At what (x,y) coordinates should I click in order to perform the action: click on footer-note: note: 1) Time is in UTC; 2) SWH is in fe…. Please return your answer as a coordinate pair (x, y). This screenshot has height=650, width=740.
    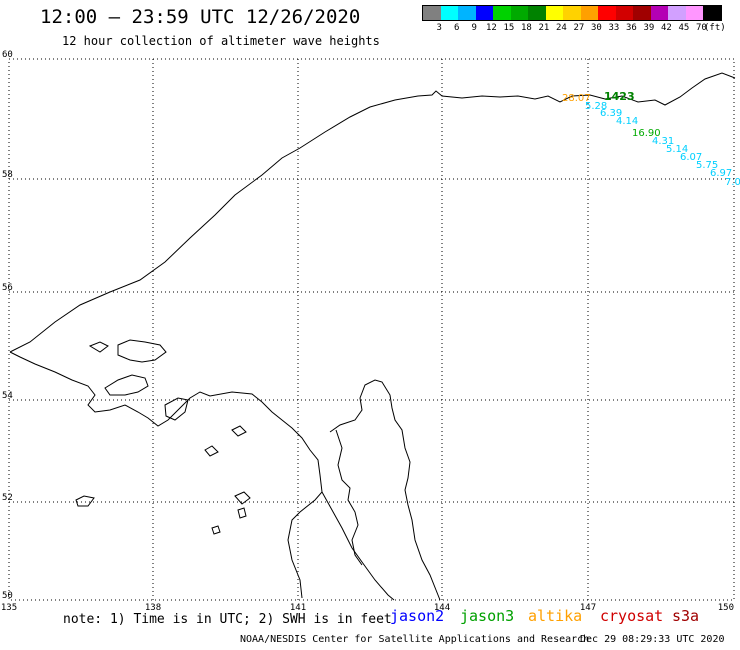
    Looking at the image, I should click on (227, 619).